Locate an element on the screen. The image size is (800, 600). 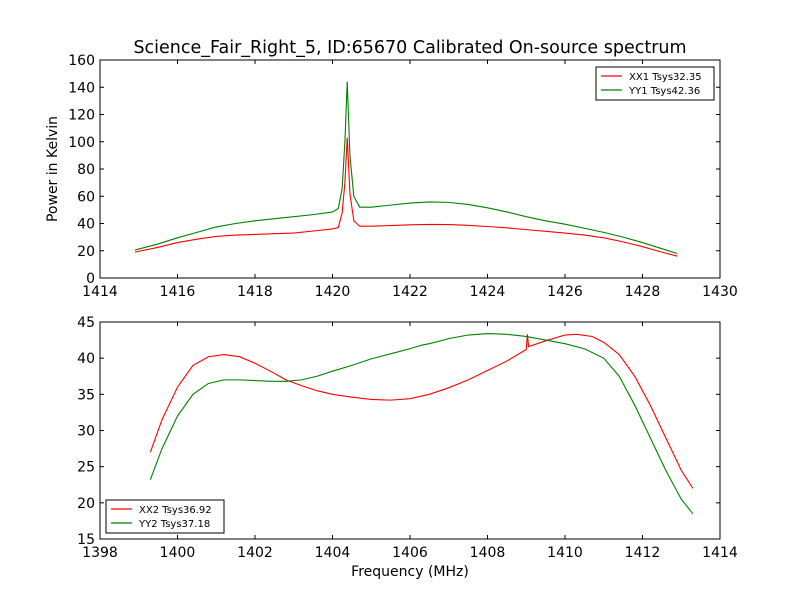
y-tick-label: 0 is located at coordinates (90, 279).